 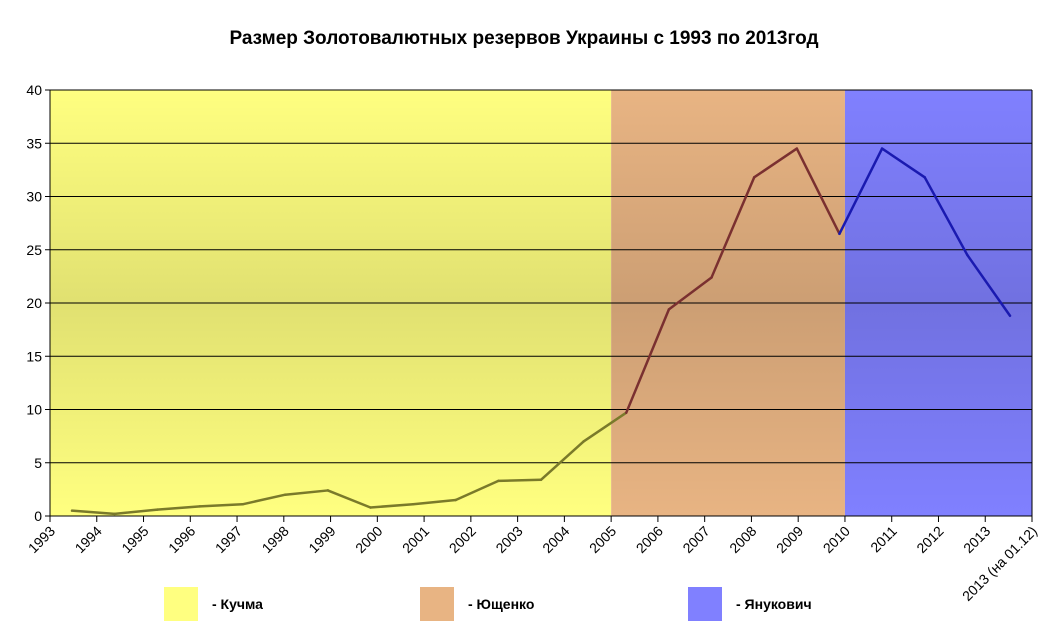 I want to click on y-tick-label: 35, so click(x=34, y=143).